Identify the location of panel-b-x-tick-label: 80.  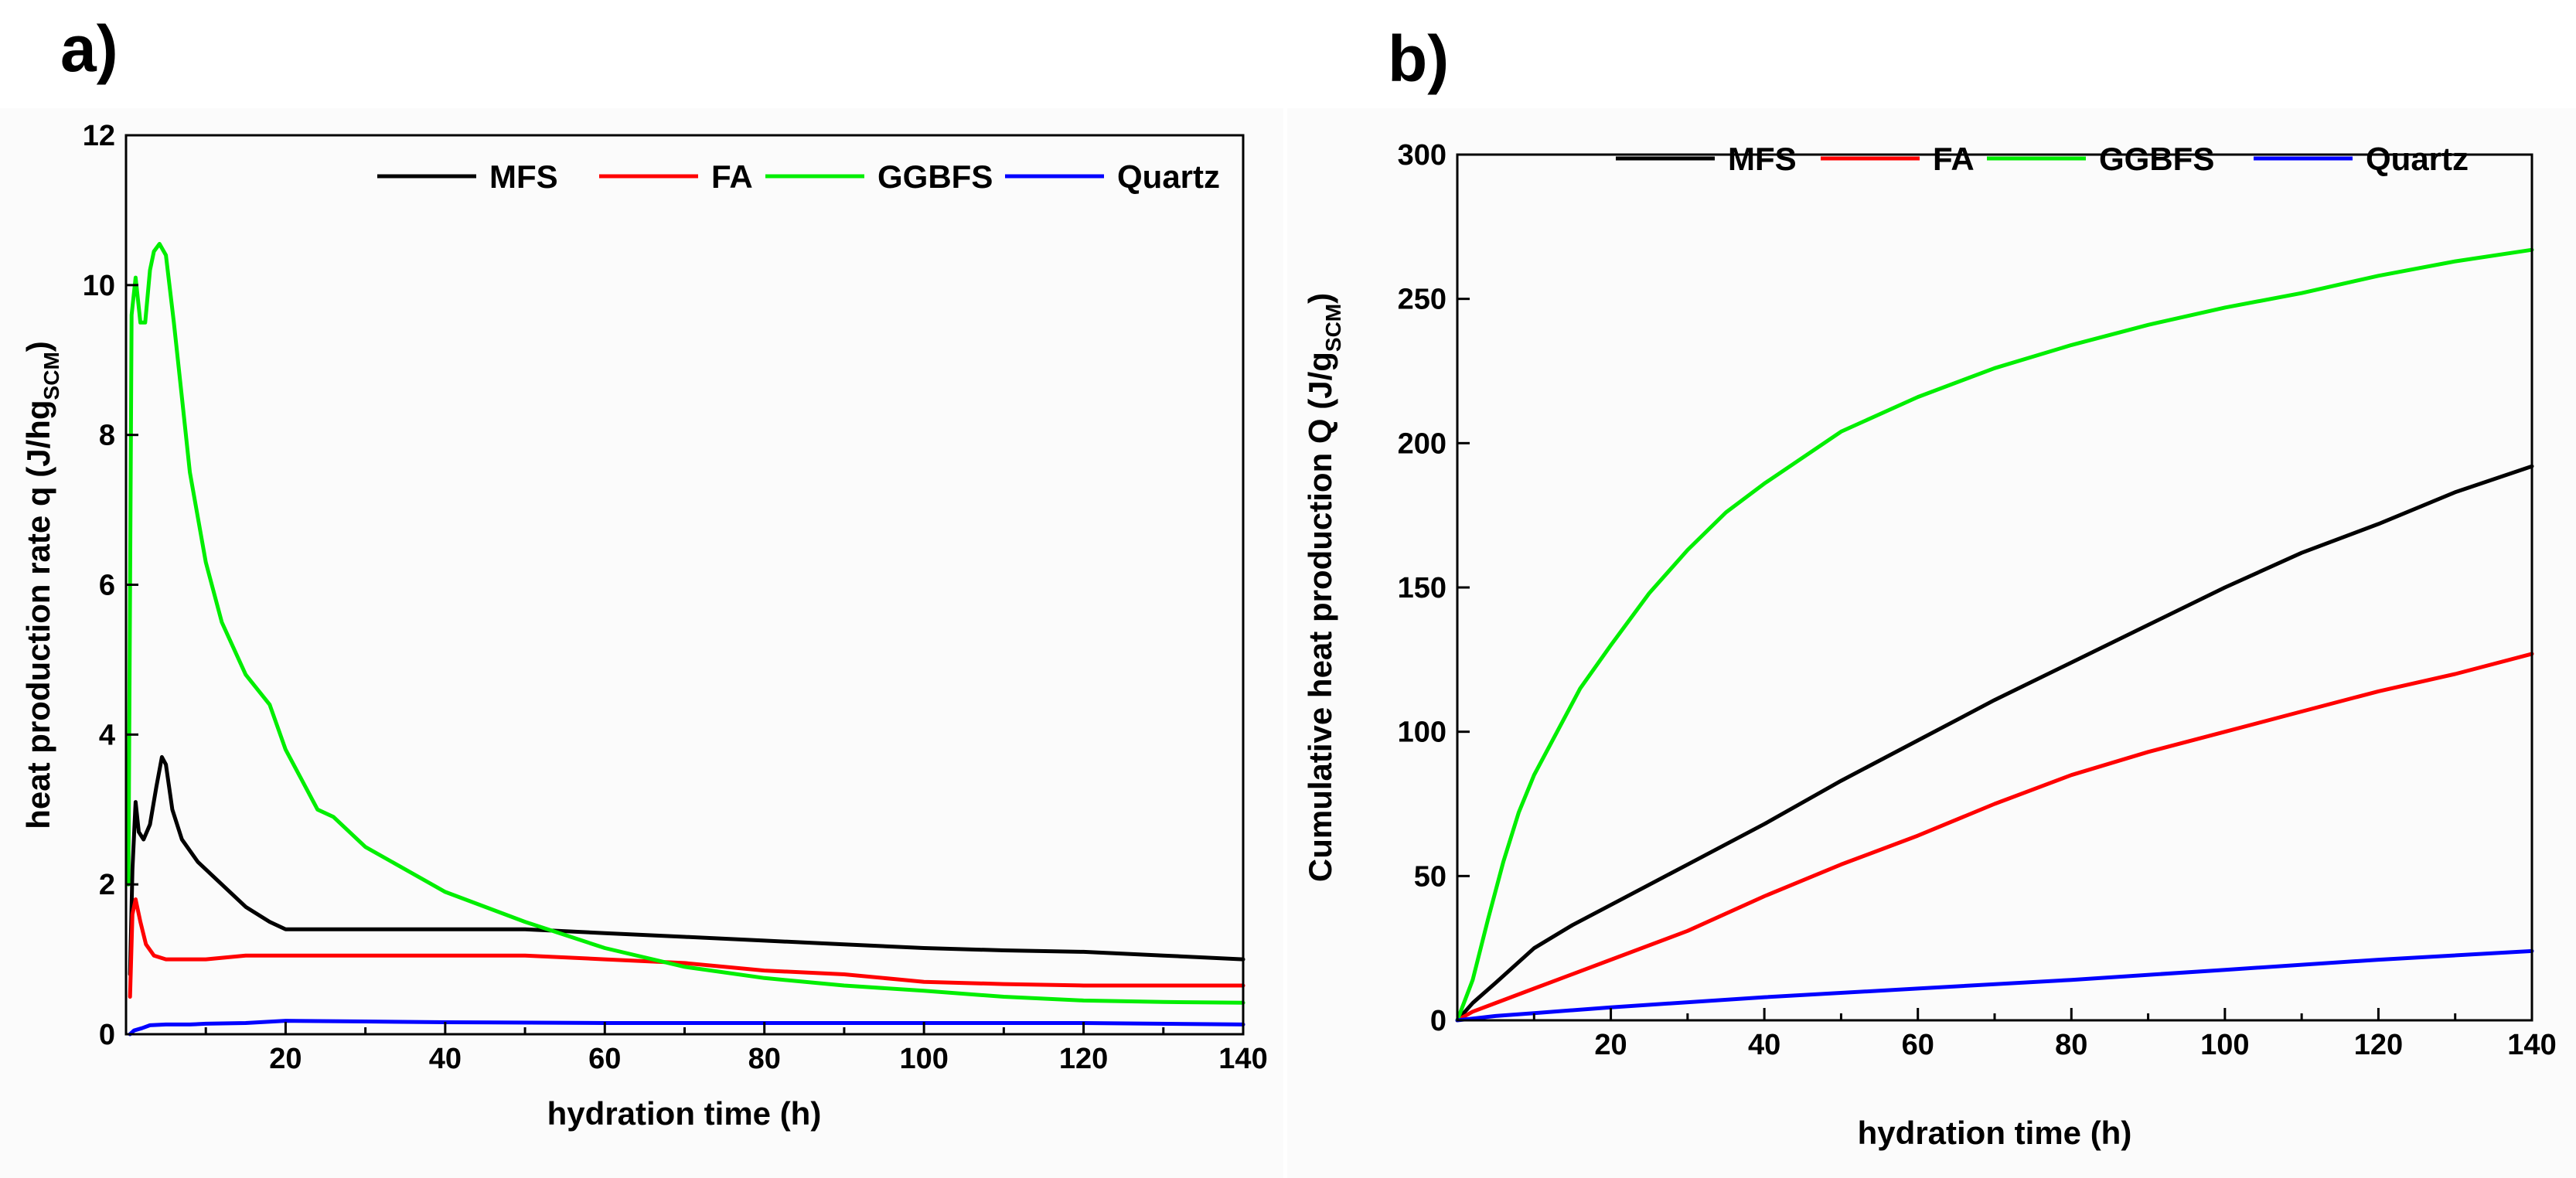
(2071, 1045).